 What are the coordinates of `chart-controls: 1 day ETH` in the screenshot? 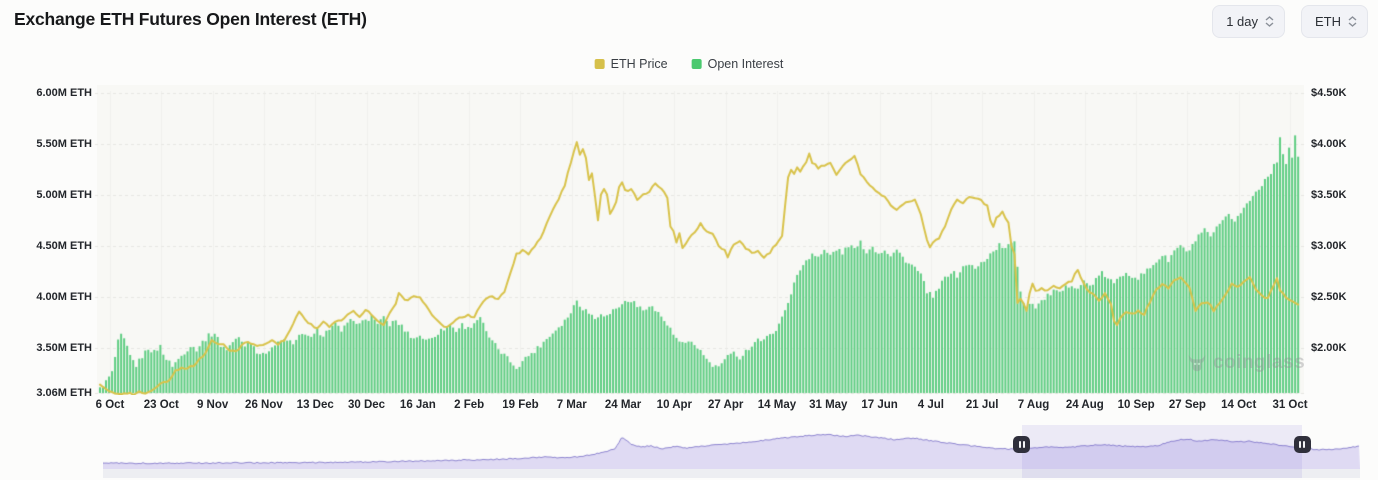 It's located at (1290, 21).